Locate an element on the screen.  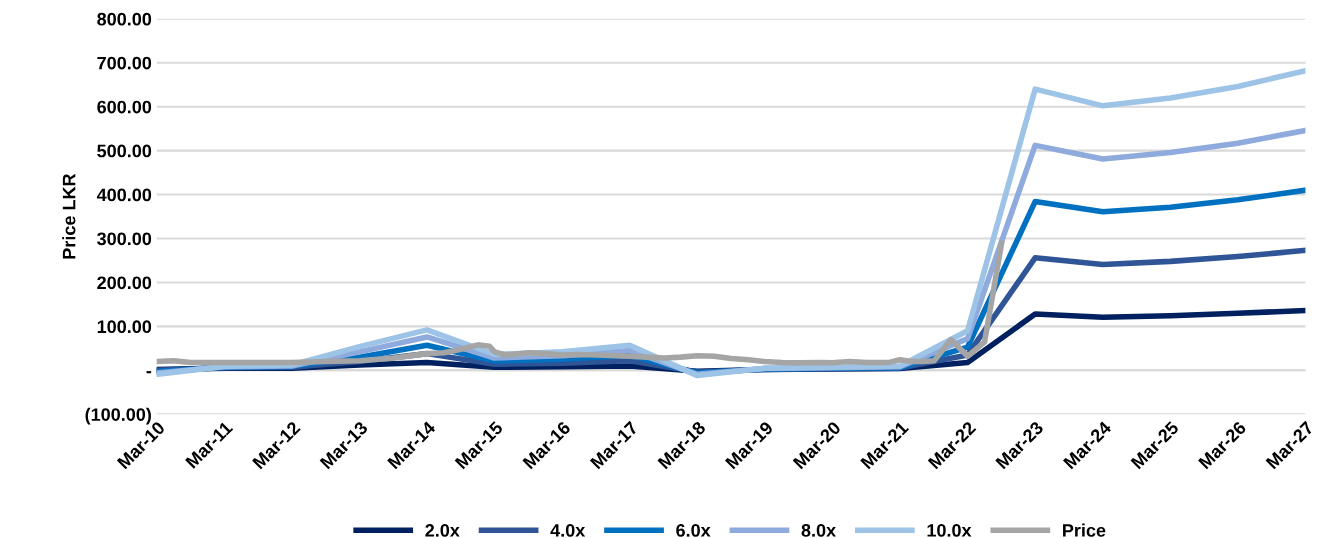
y-tick-label: 200.00 is located at coordinates (124, 283).